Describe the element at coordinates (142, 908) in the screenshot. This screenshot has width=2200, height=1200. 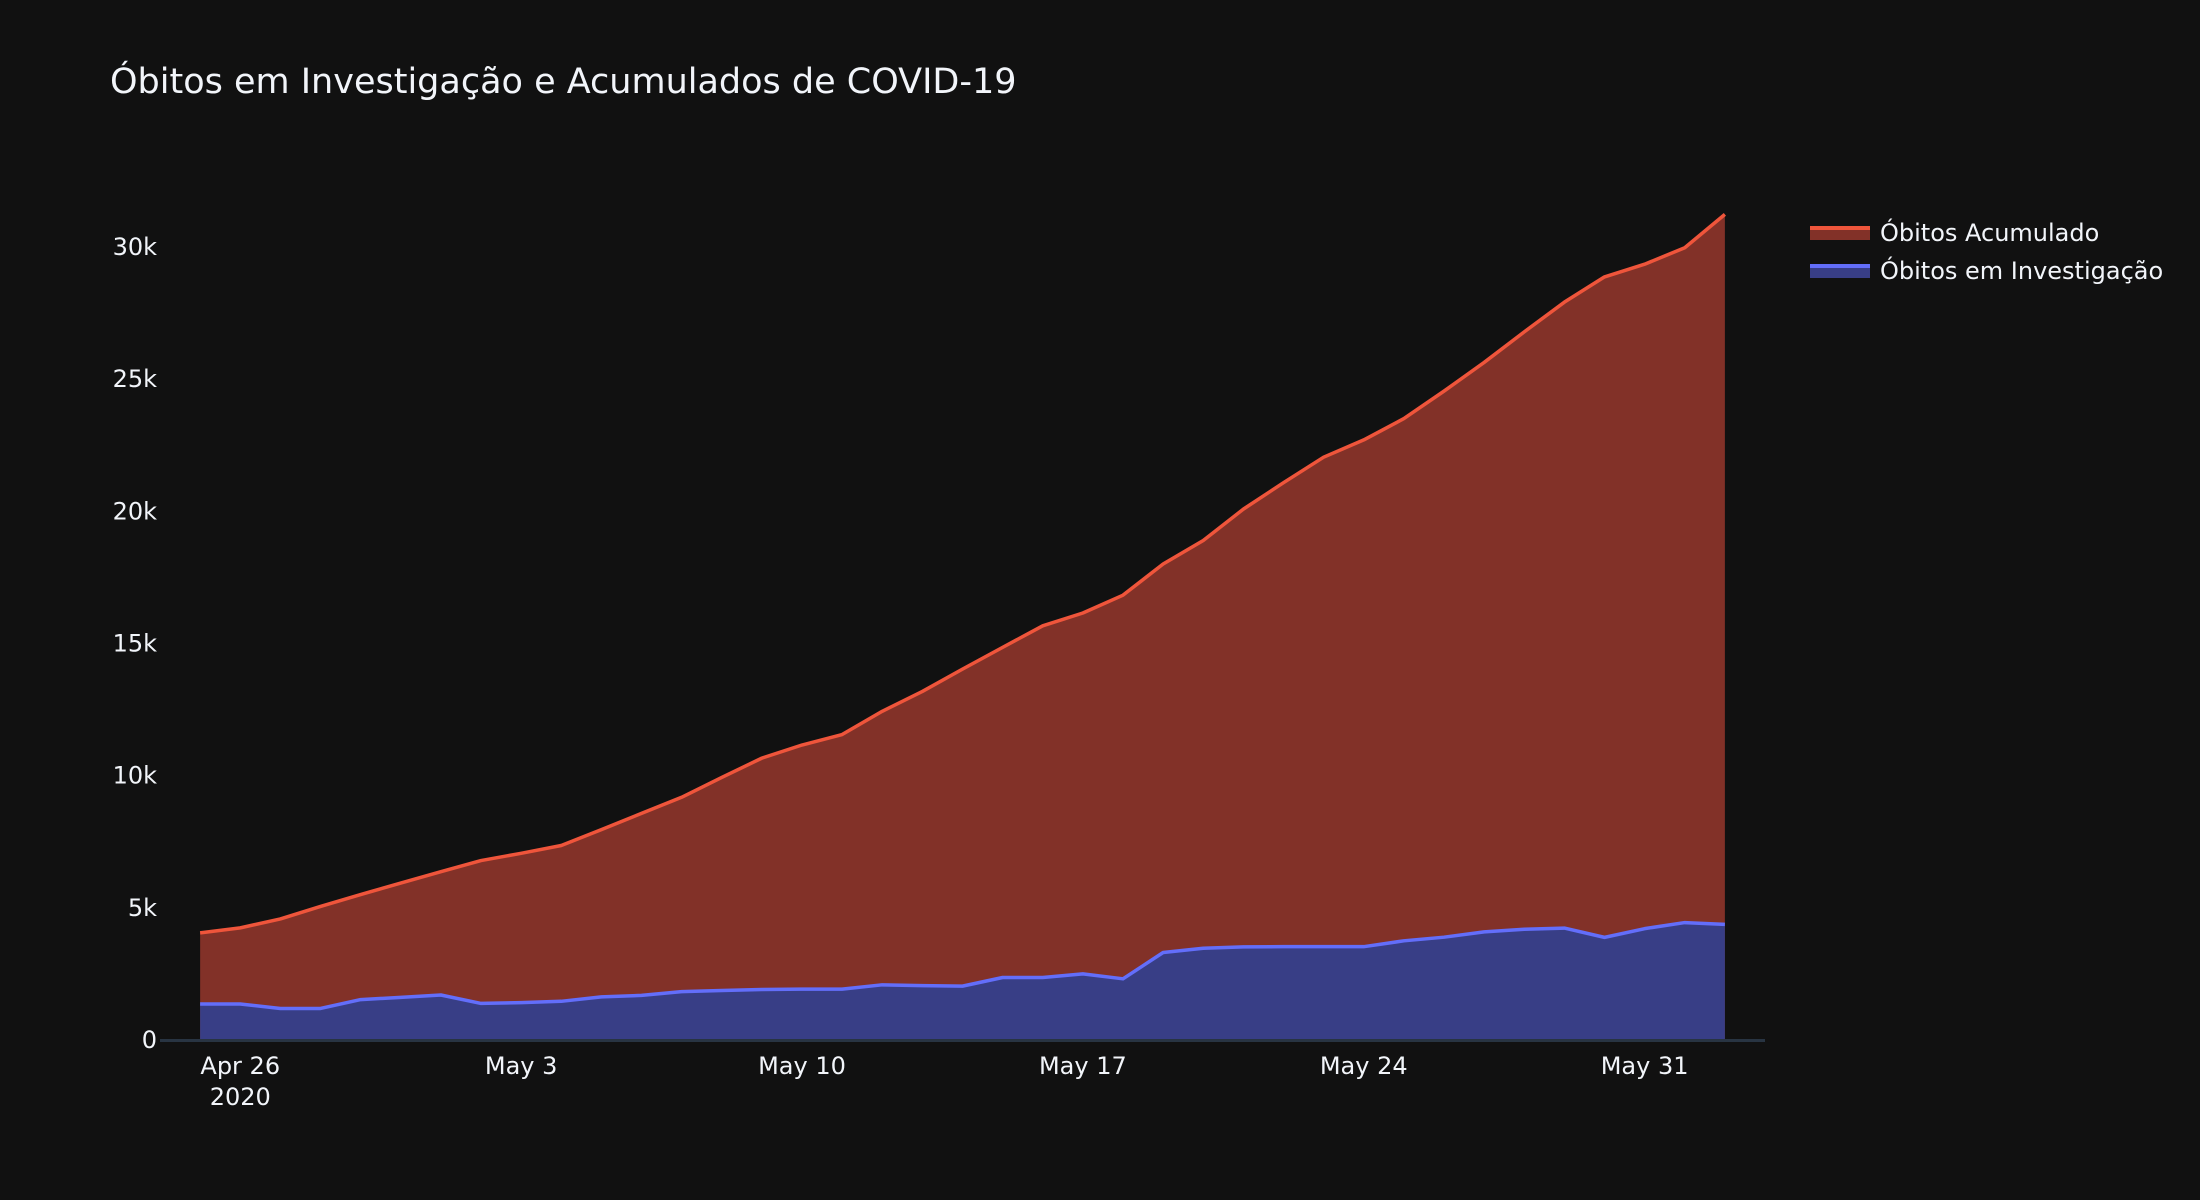
I see `y-tick-label: 5k` at that location.